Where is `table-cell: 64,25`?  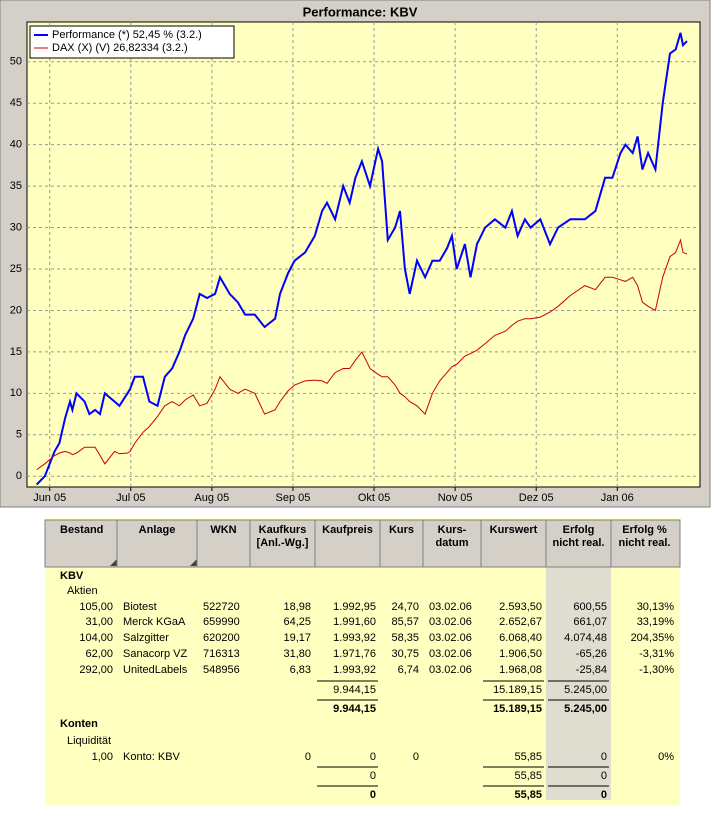 table-cell: 64,25 is located at coordinates (297, 622).